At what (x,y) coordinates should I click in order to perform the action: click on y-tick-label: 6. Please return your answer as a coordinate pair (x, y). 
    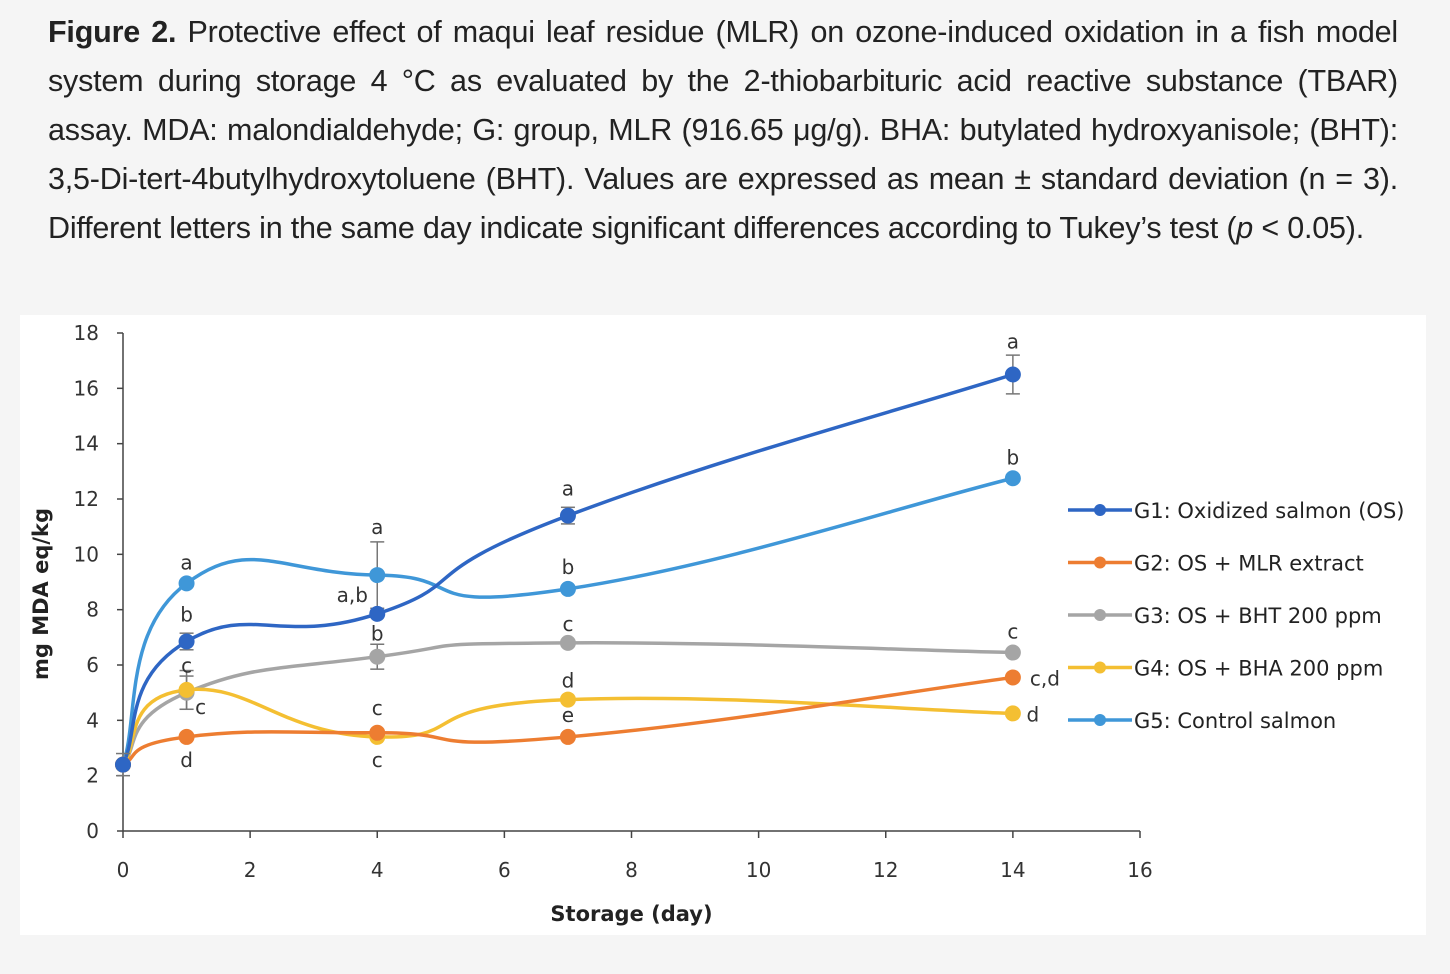
    Looking at the image, I should click on (92, 665).